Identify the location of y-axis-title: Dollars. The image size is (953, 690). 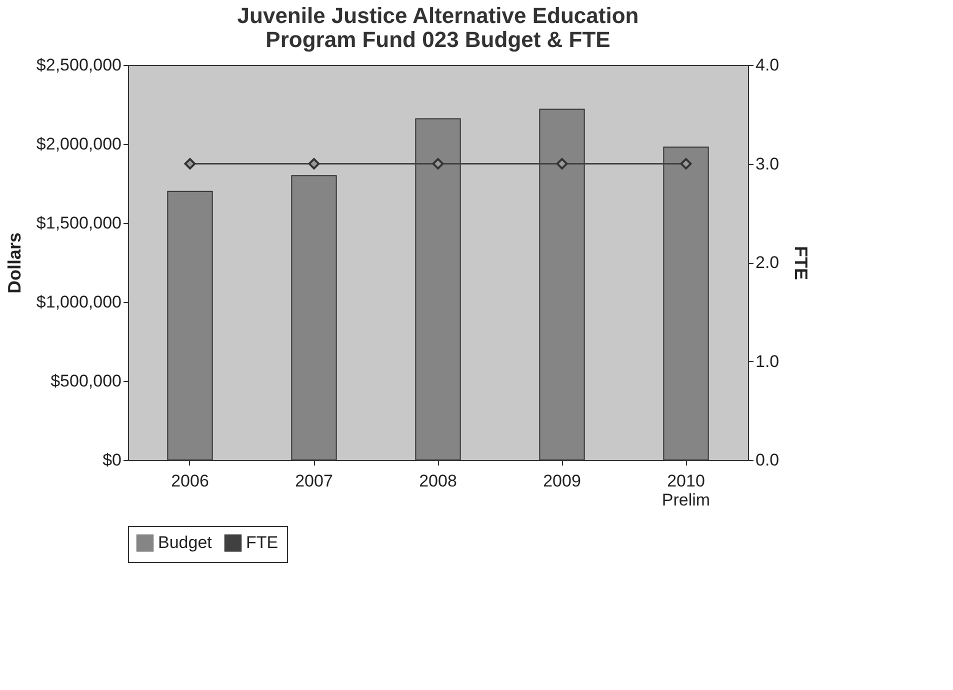
(14, 263).